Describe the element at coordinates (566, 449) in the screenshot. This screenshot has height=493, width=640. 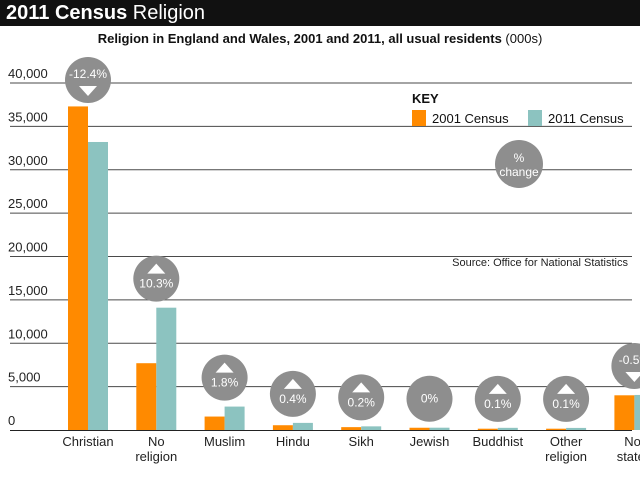
I see `category-label: Other religion` at that location.